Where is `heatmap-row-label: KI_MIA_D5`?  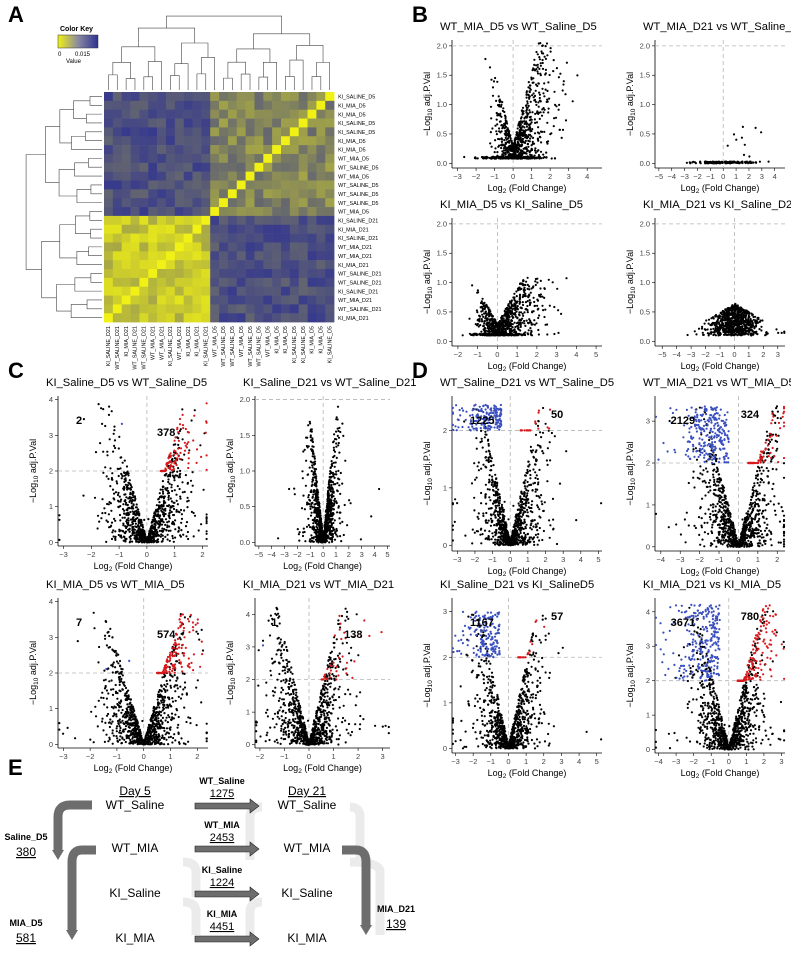
heatmap-row-label: KI_MIA_D5 is located at coordinates (352, 107).